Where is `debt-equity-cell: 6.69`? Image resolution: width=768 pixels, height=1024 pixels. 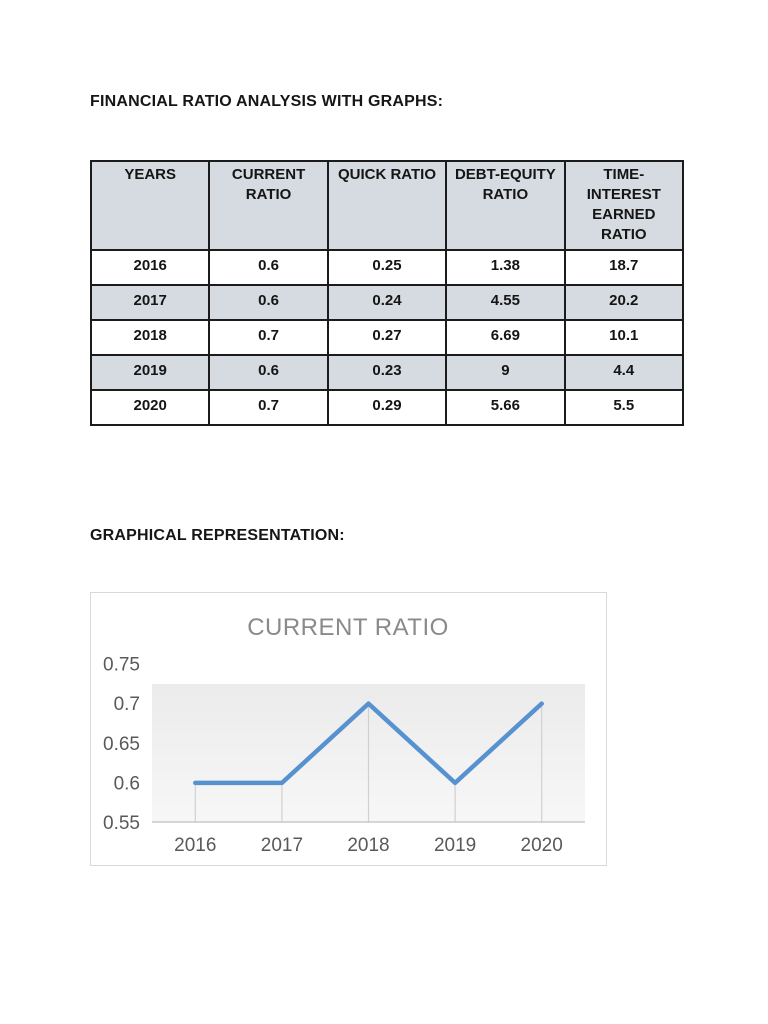
debt-equity-cell: 6.69 is located at coordinates (505, 337).